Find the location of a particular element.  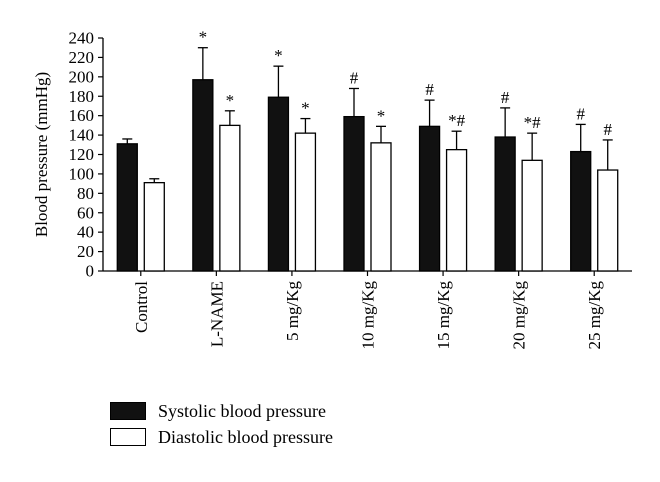

y-tick-label: 160 is located at coordinates (82, 115).